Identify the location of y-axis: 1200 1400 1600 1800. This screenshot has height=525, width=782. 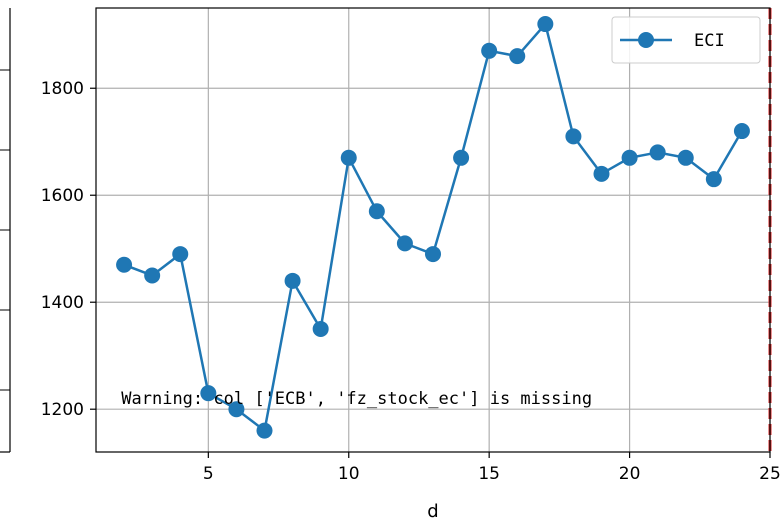
(68, 249).